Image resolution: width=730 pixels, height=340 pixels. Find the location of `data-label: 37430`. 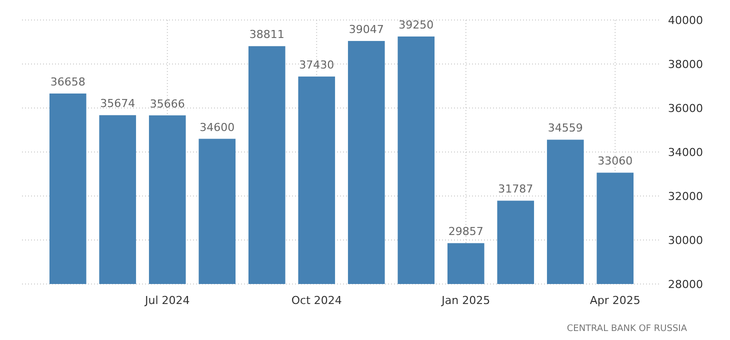

data-label: 37430 is located at coordinates (316, 65).